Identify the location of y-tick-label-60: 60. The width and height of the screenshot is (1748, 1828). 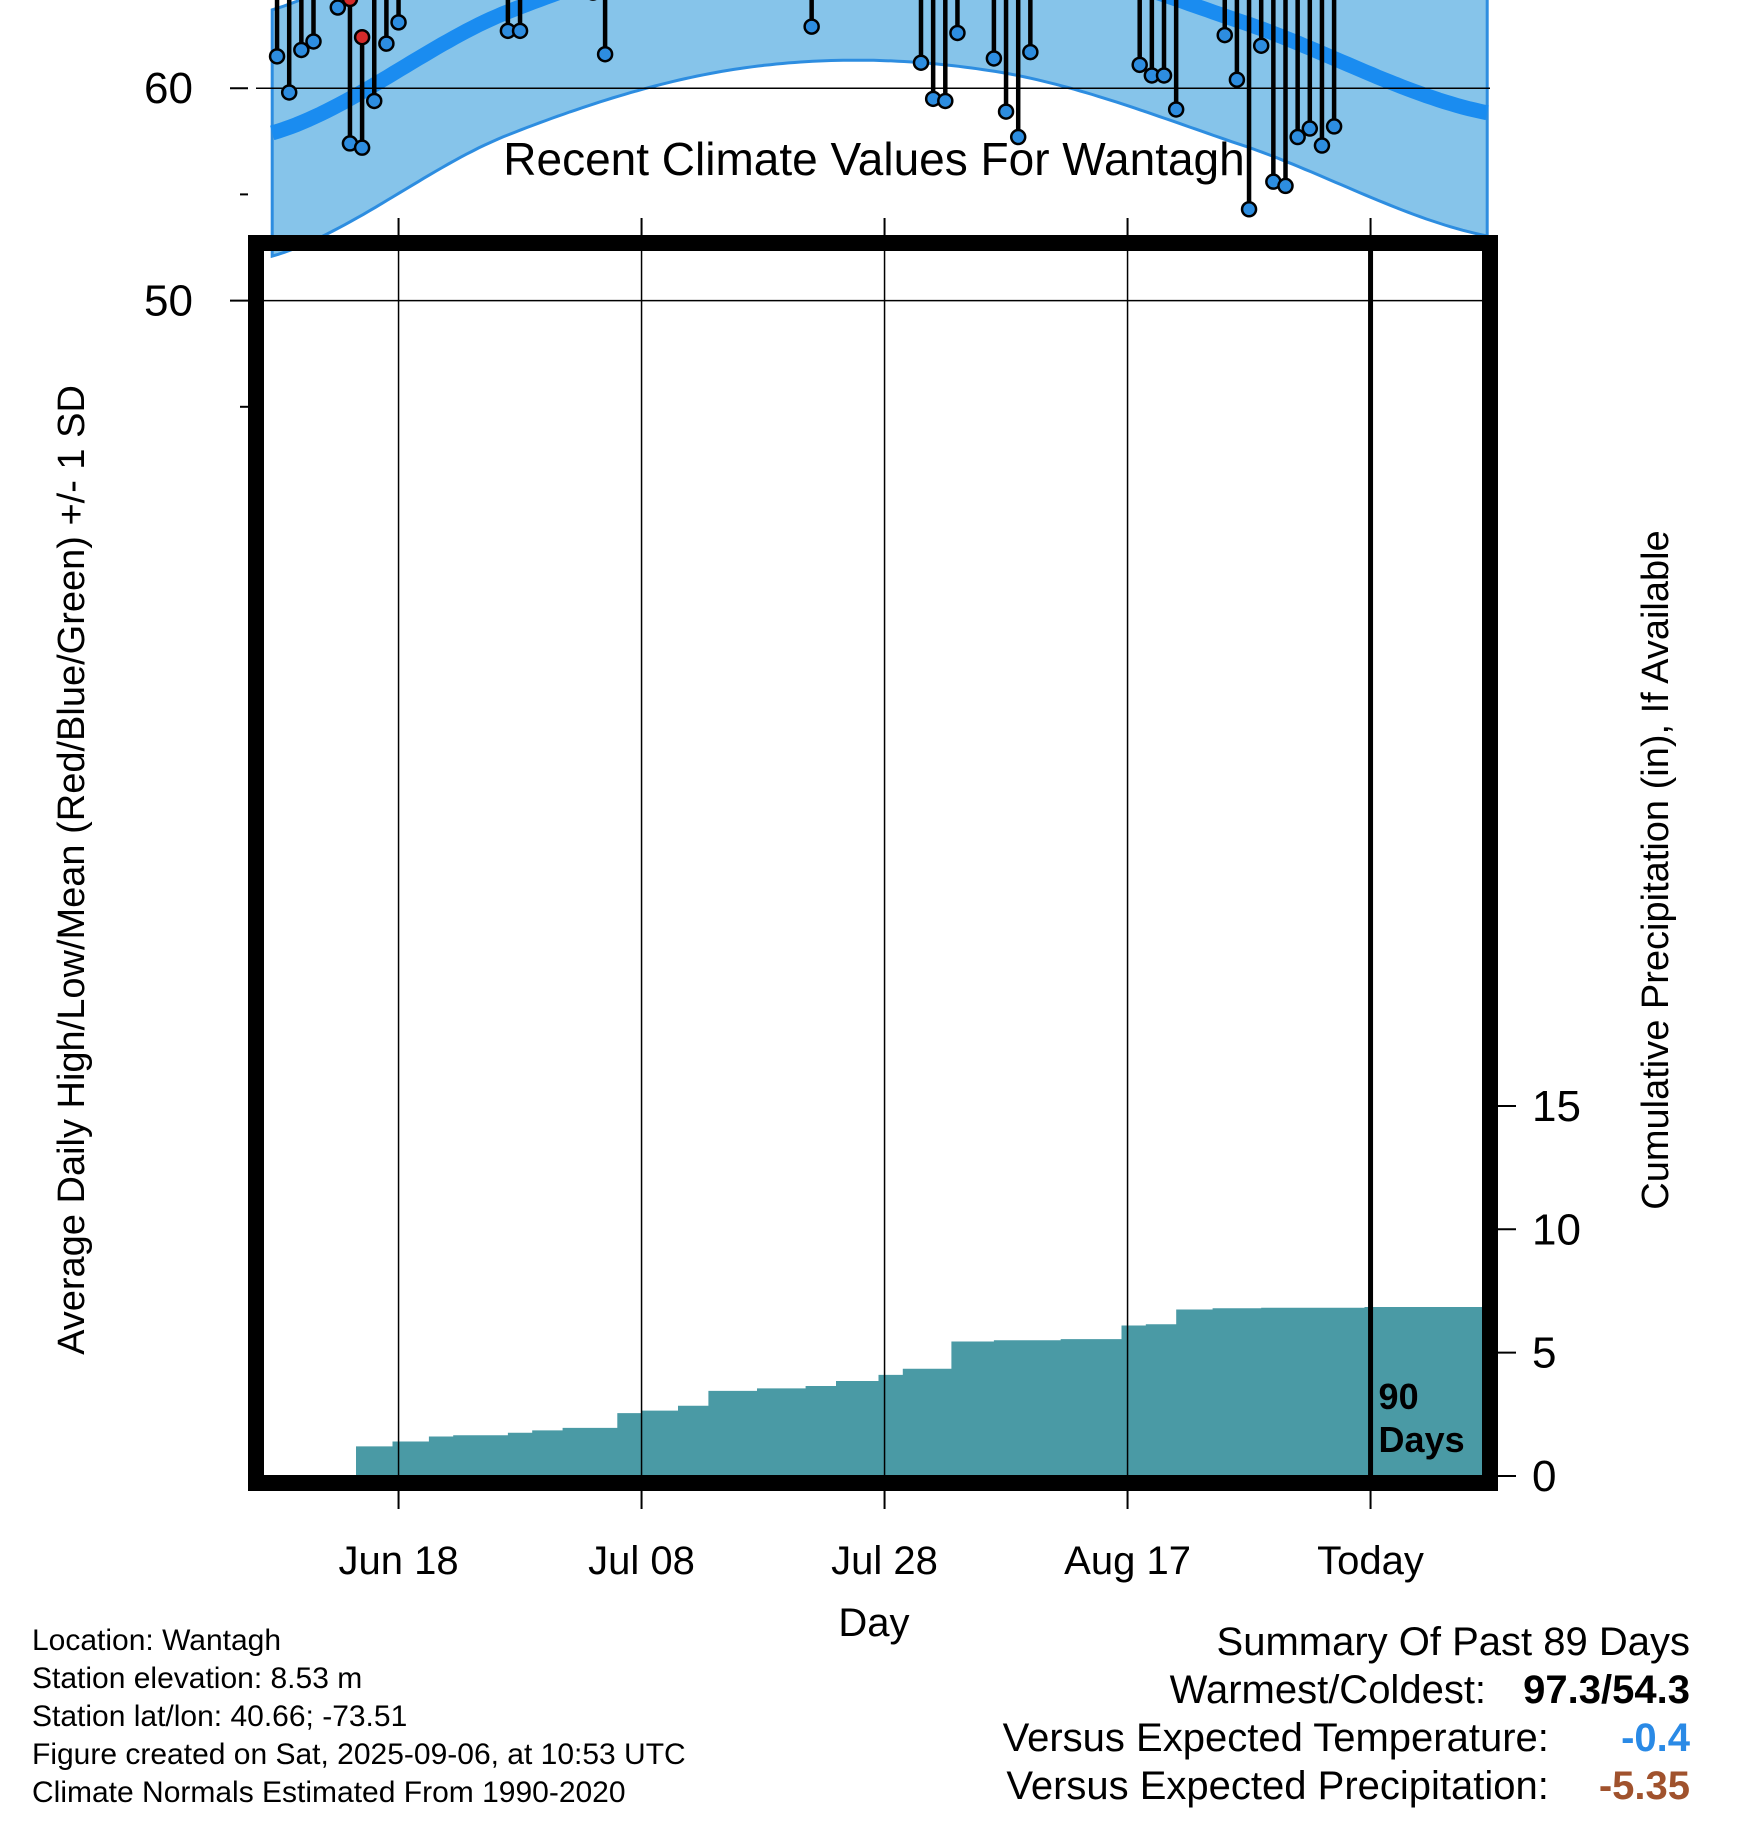
(168, 88).